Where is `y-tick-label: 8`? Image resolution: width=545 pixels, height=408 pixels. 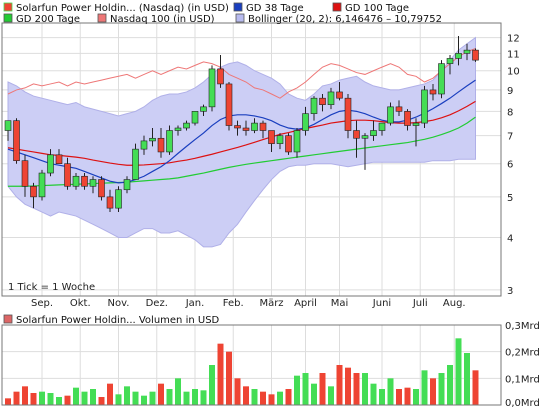
y-tick-label: 8 is located at coordinates (510, 112).